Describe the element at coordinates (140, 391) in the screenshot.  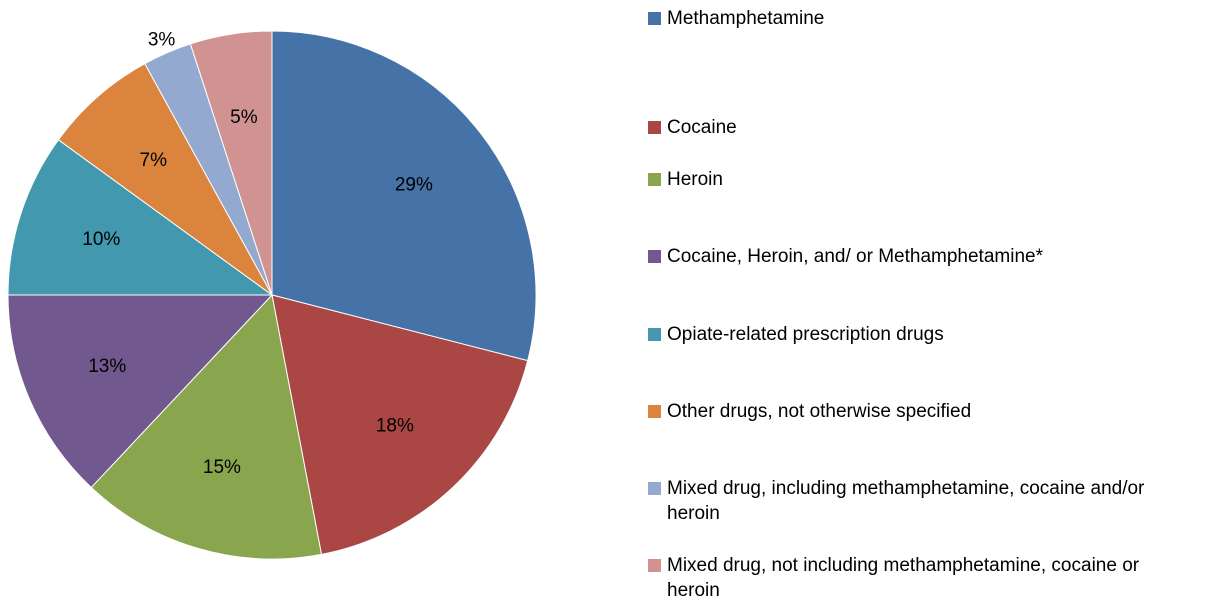
I see `pie-slice-cocaine-heroin-and-or-methamphetamine` at that location.